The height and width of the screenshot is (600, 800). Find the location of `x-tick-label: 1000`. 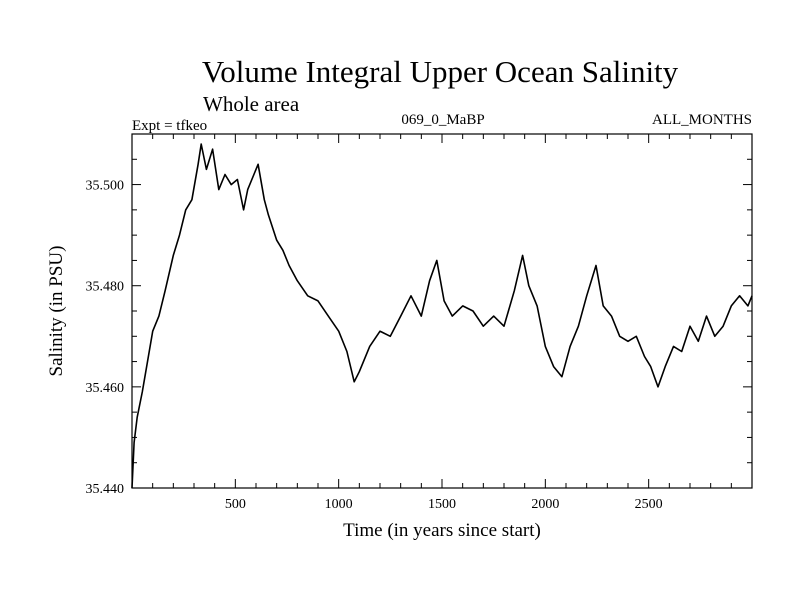

x-tick-label: 1000 is located at coordinates (339, 504).